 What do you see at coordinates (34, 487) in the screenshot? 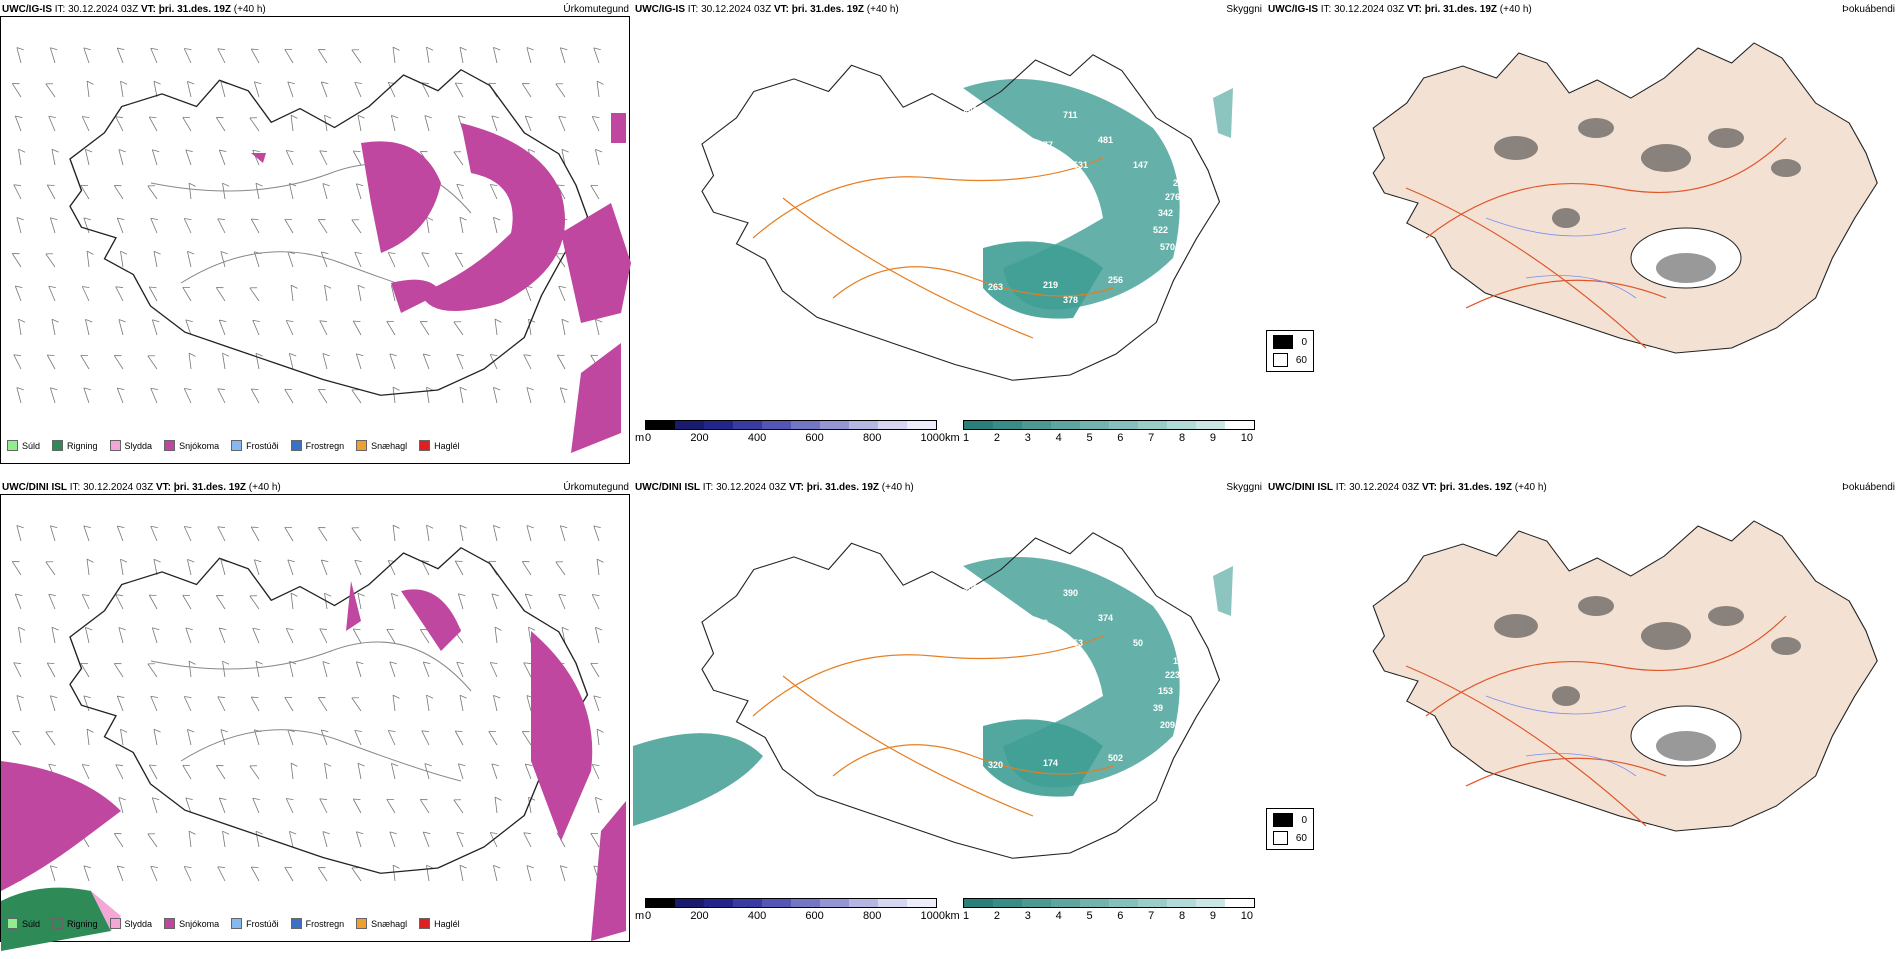
I see `model-name: UWC/DINI ISL` at bounding box center [34, 487].